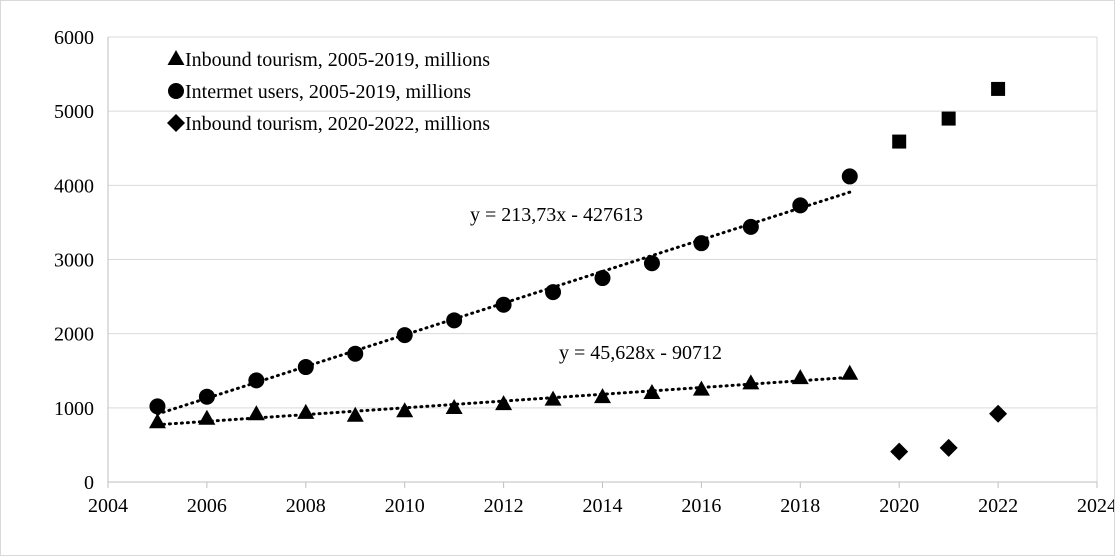 The width and height of the screenshot is (1115, 560). Describe the element at coordinates (176, 57) in the screenshot. I see `legend-marker-triangle` at that location.